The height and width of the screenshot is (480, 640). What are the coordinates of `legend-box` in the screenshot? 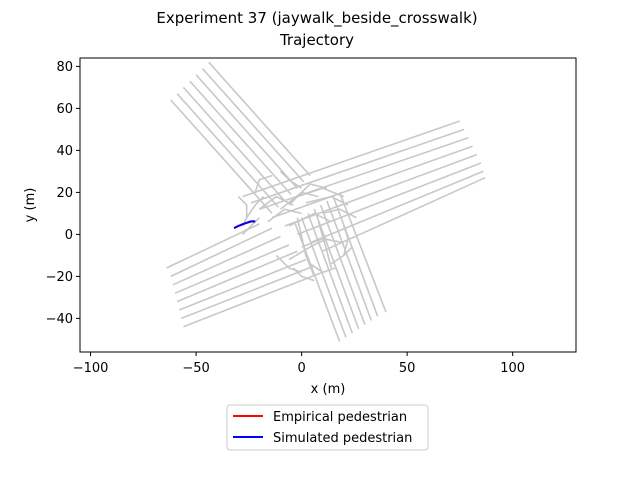 It's located at (327, 427).